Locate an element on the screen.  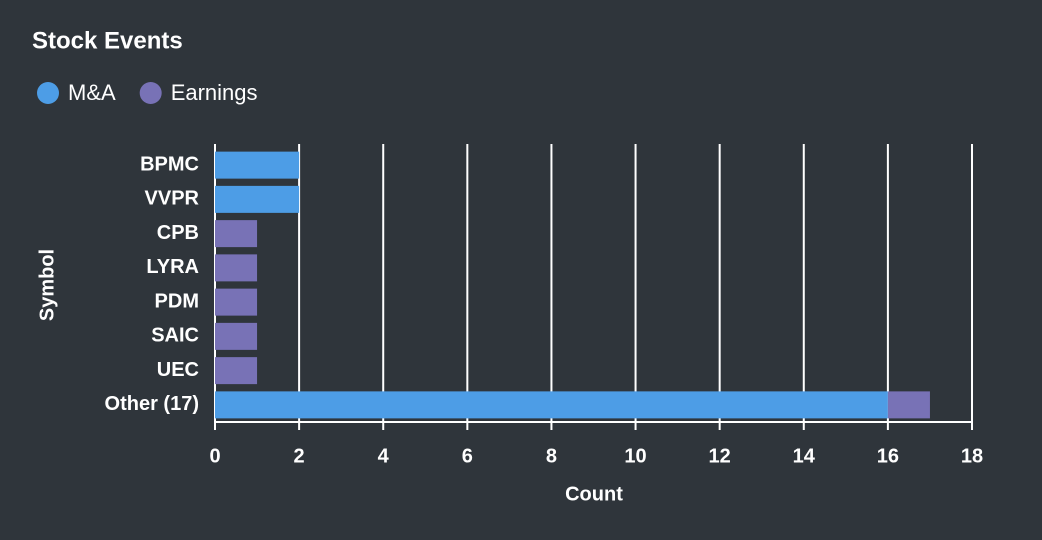
y-tick-label: UEC is located at coordinates (178, 370).